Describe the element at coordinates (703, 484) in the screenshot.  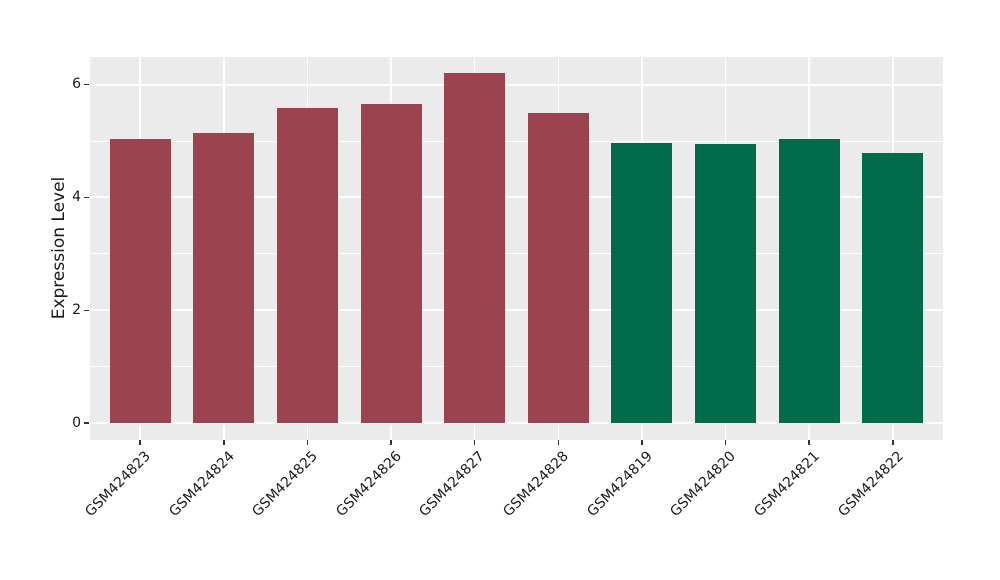
I see `x-tick-label-GSM424820: GSM424820` at that location.